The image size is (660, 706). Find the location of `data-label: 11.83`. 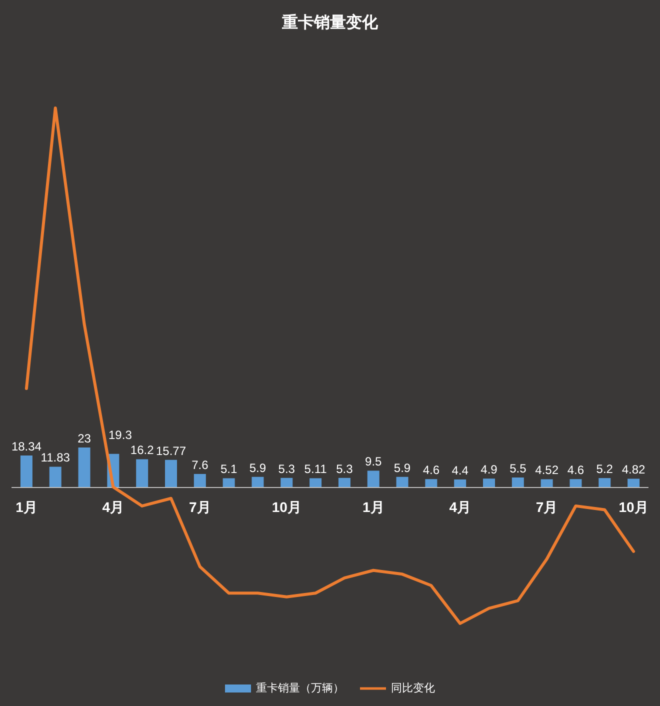

data-label: 11.83 is located at coordinates (55, 457).